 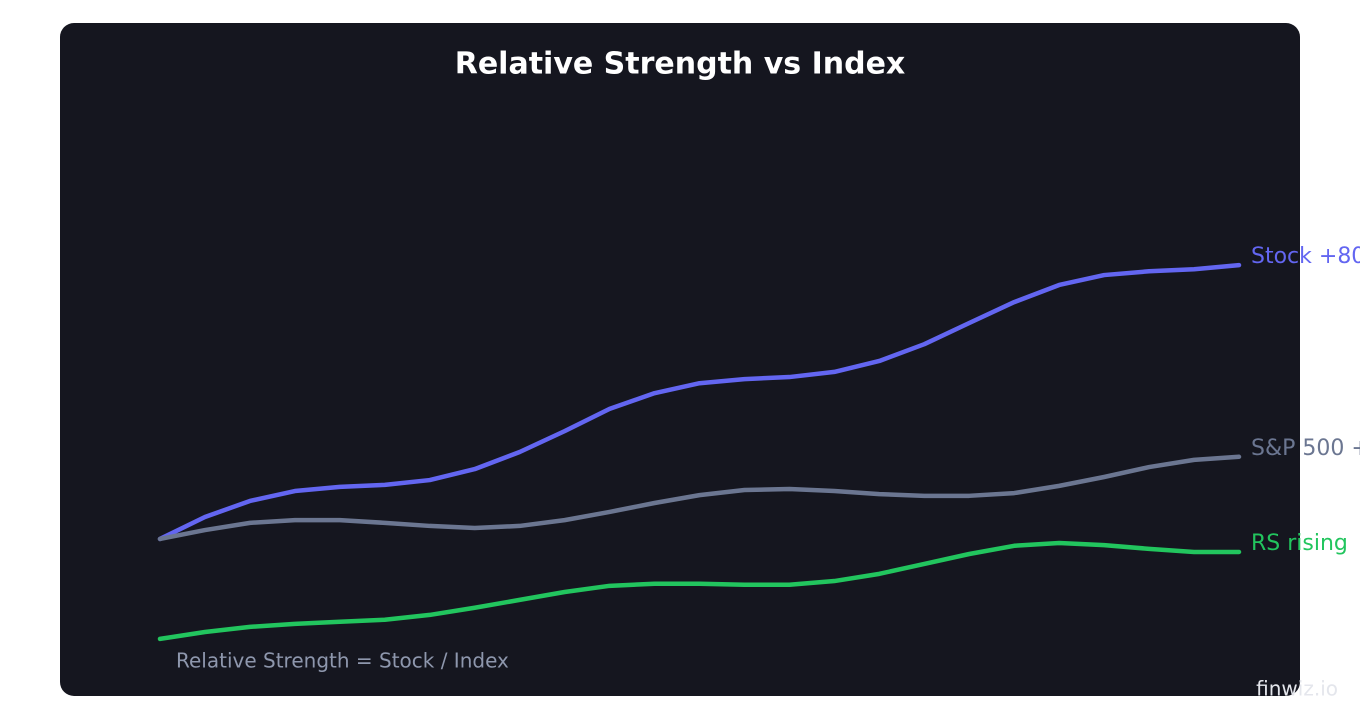 I want to click on series-label: Stock +80, so click(x=1305, y=256).